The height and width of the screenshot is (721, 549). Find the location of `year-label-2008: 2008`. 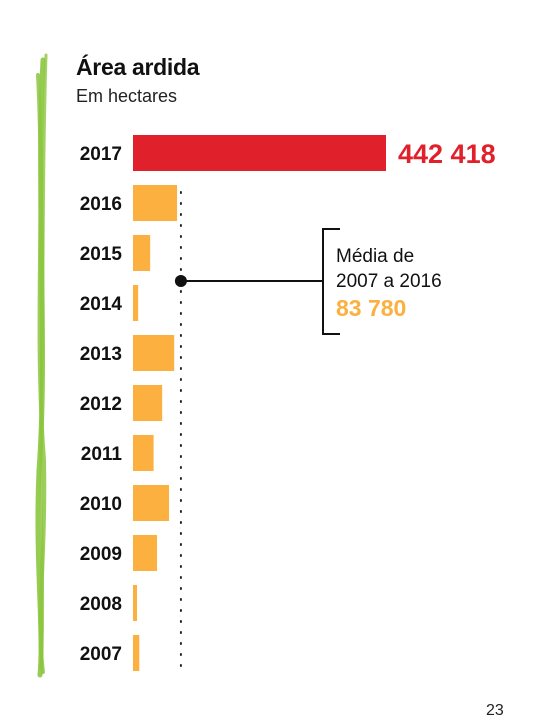

year-label-2008: 2008 is located at coordinates (101, 604).